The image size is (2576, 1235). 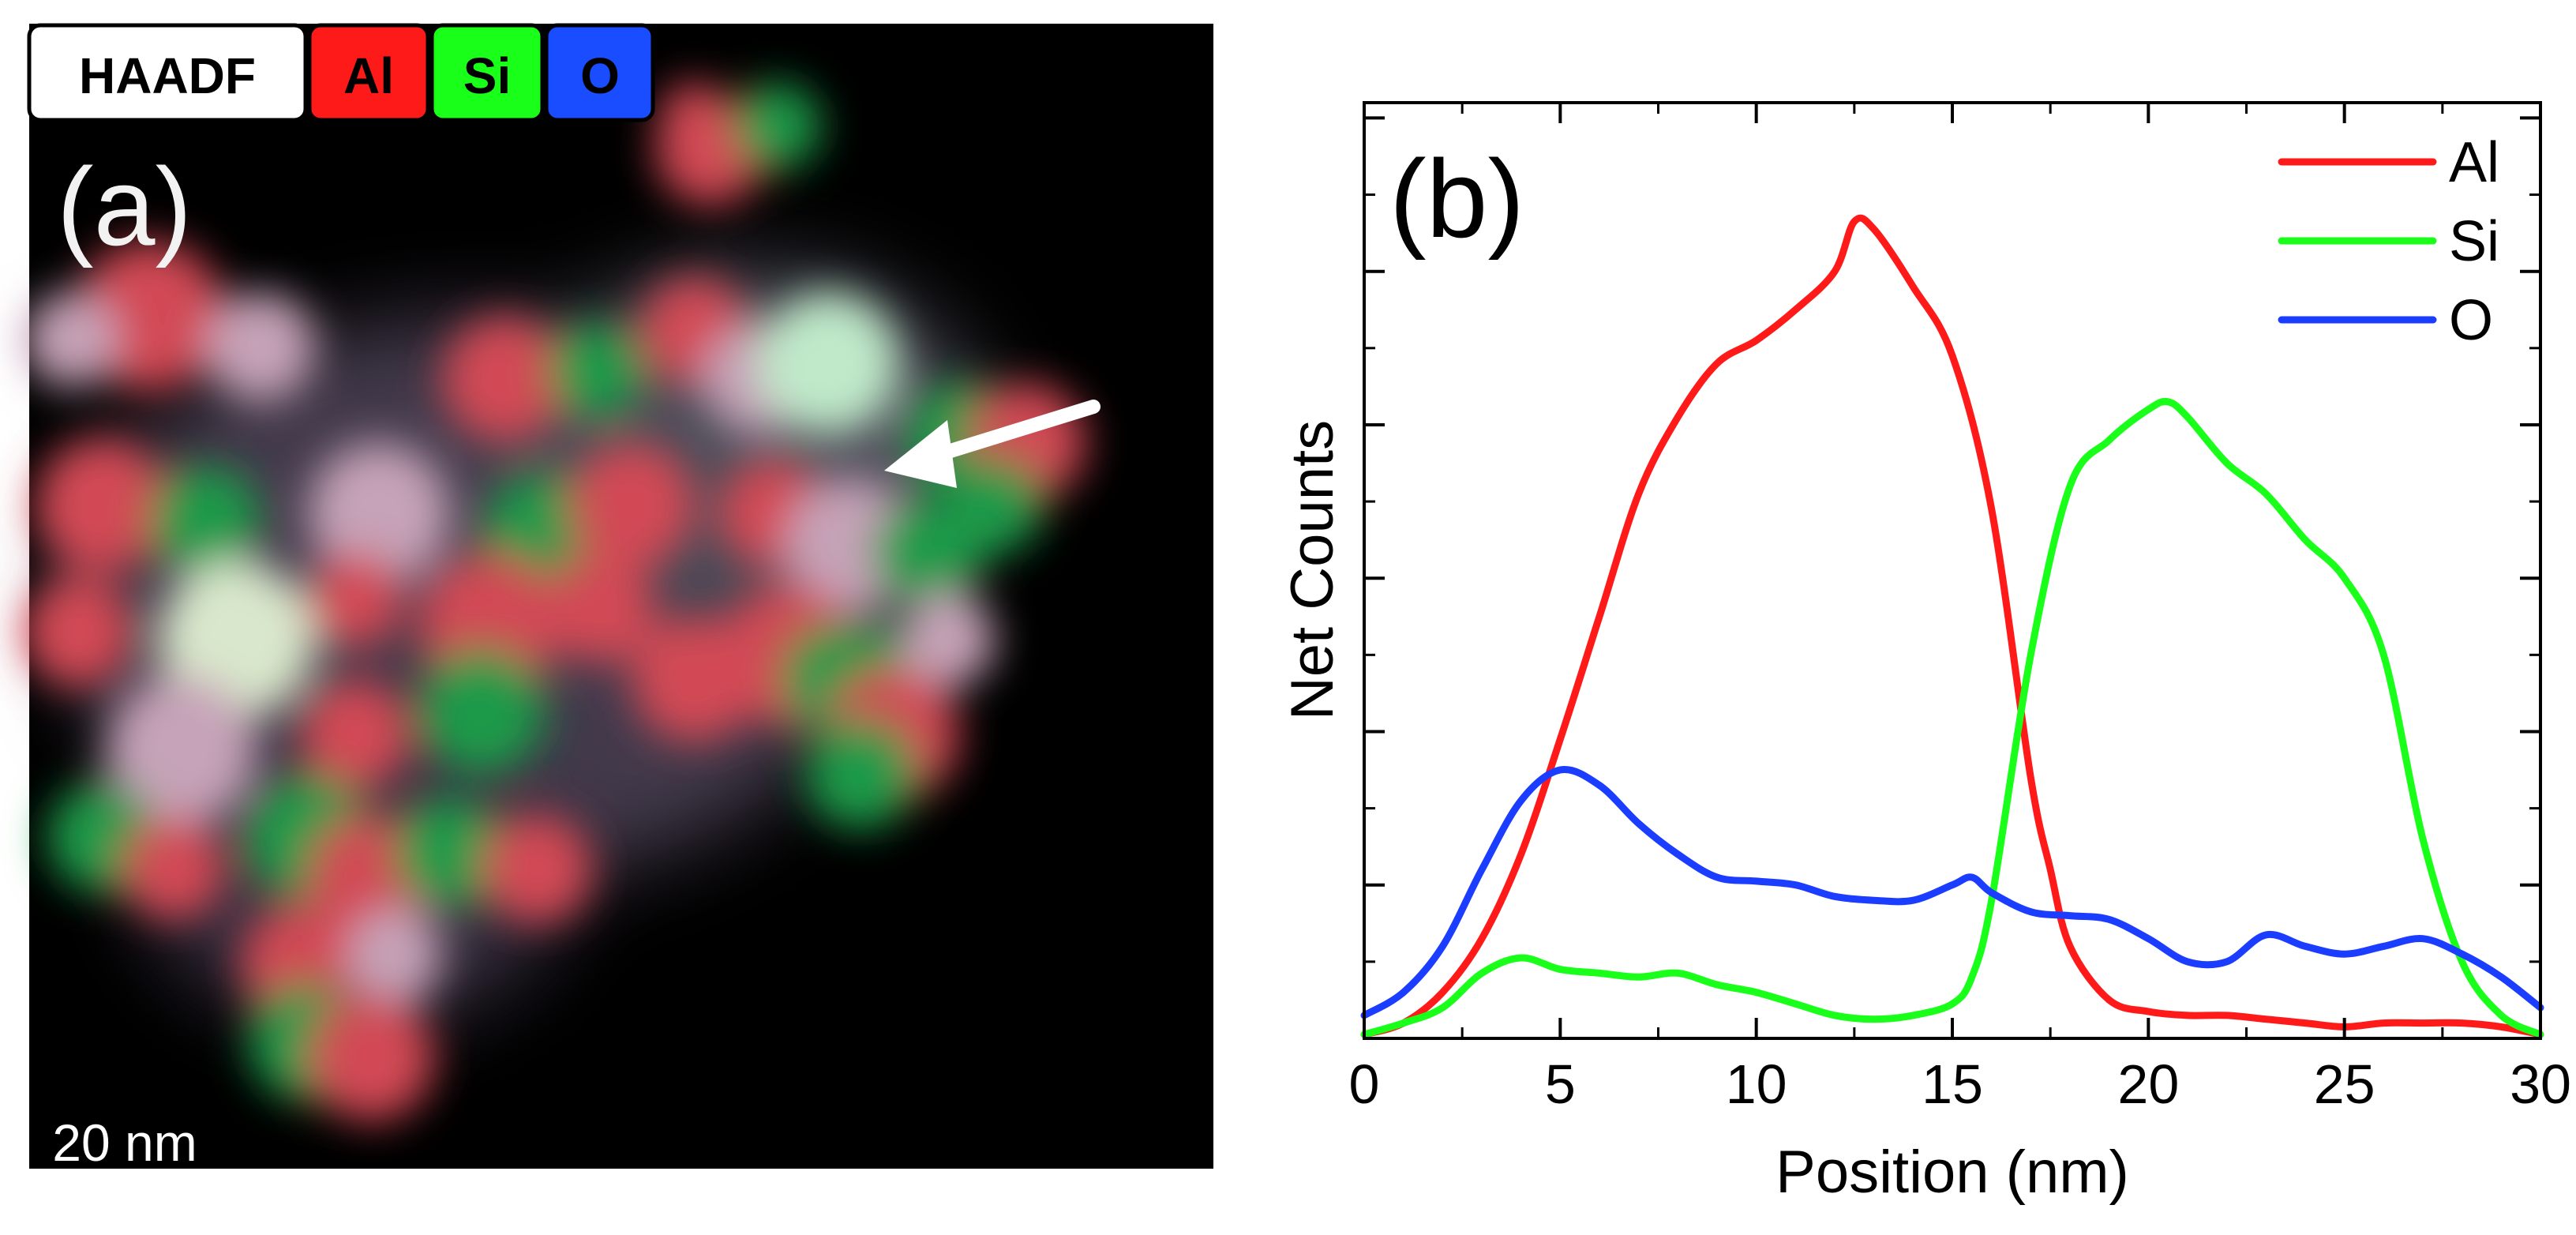 What do you see at coordinates (2344, 1084) in the screenshot?
I see `x-tick-label-25: 25` at bounding box center [2344, 1084].